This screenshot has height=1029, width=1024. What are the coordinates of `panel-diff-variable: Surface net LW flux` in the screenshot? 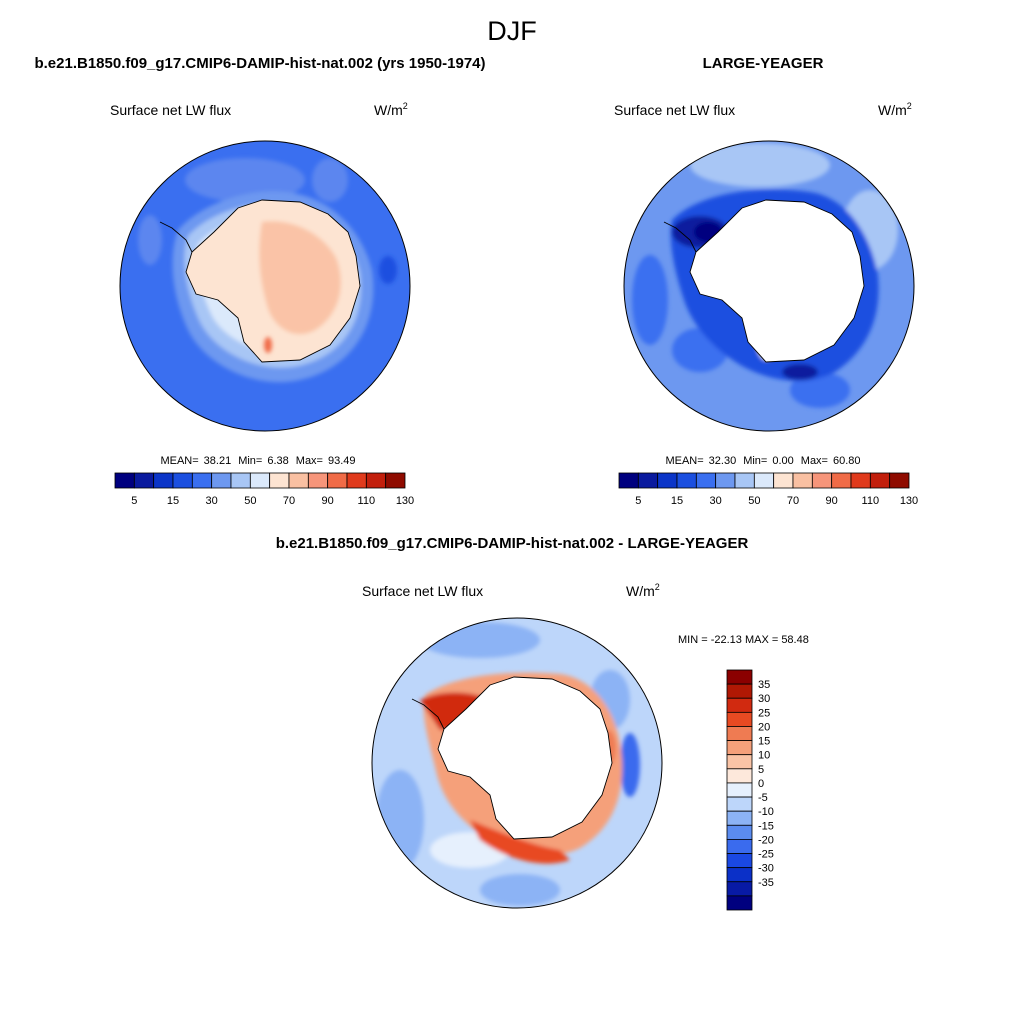 It's located at (422, 591).